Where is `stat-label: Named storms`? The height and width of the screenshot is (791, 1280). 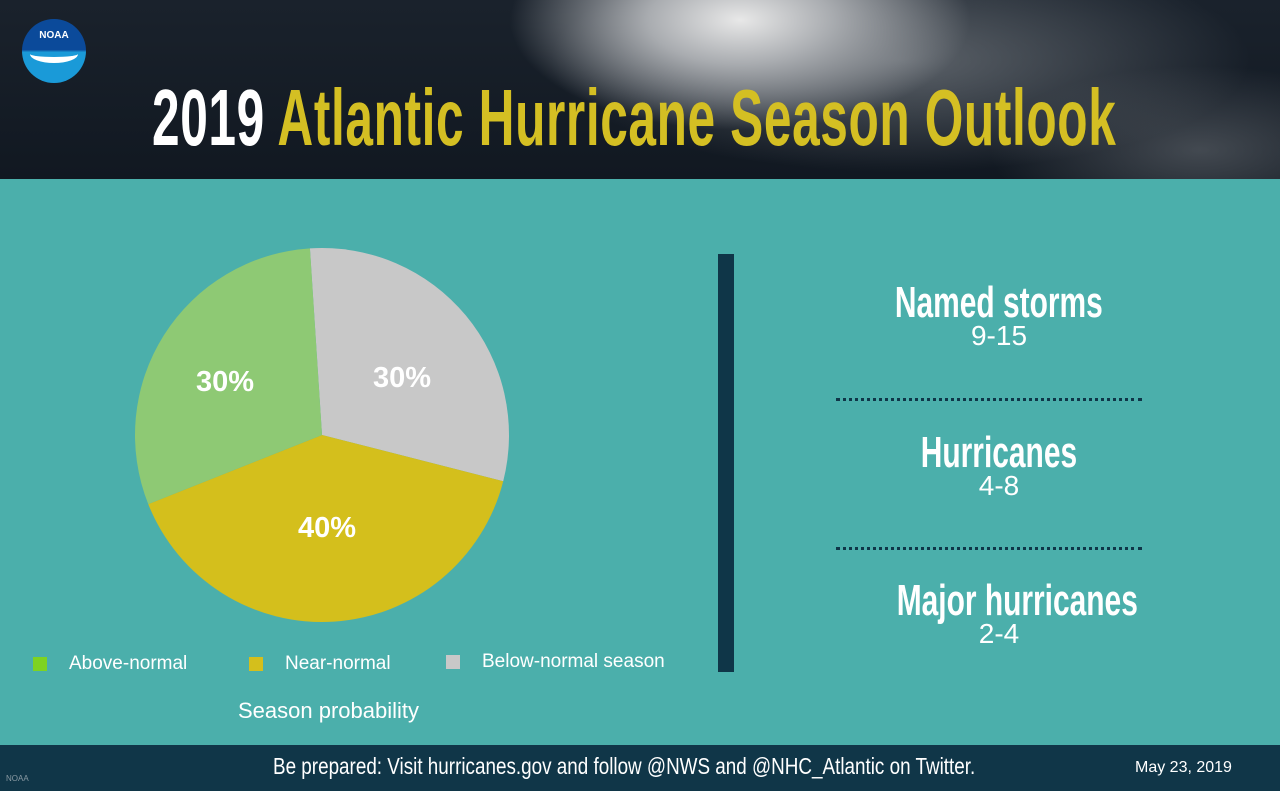
stat-label: Named storms is located at coordinates (999, 302).